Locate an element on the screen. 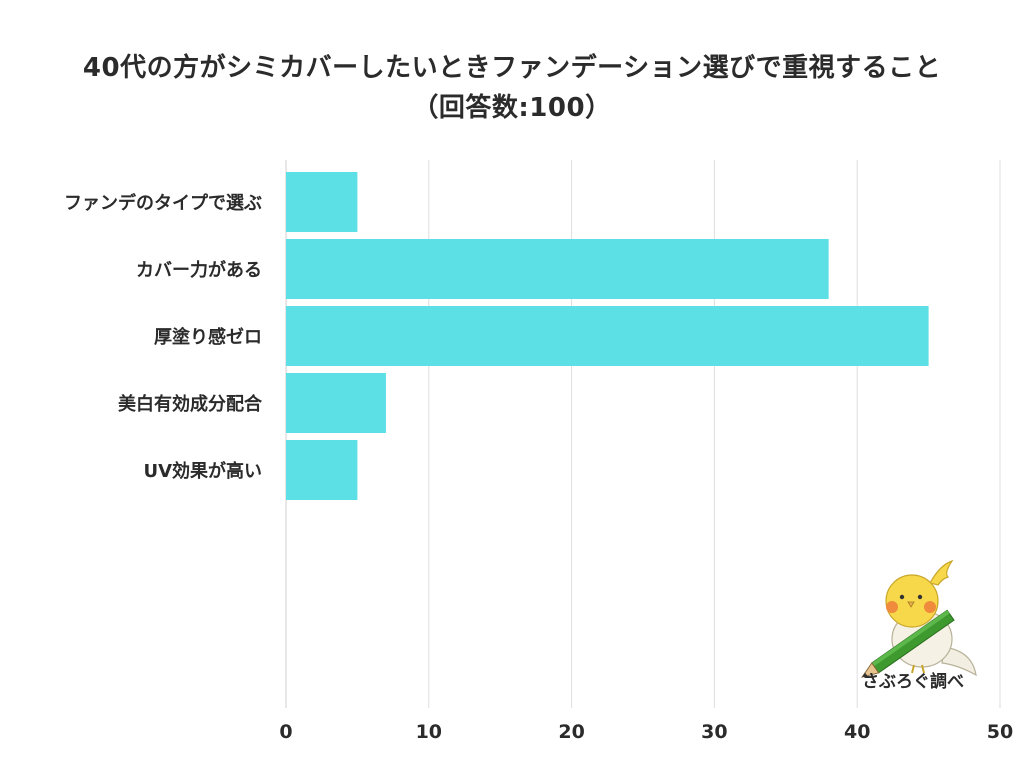 This screenshot has height=768, width=1024. source-credit: さぶろぐ調べ is located at coordinates (913, 682).